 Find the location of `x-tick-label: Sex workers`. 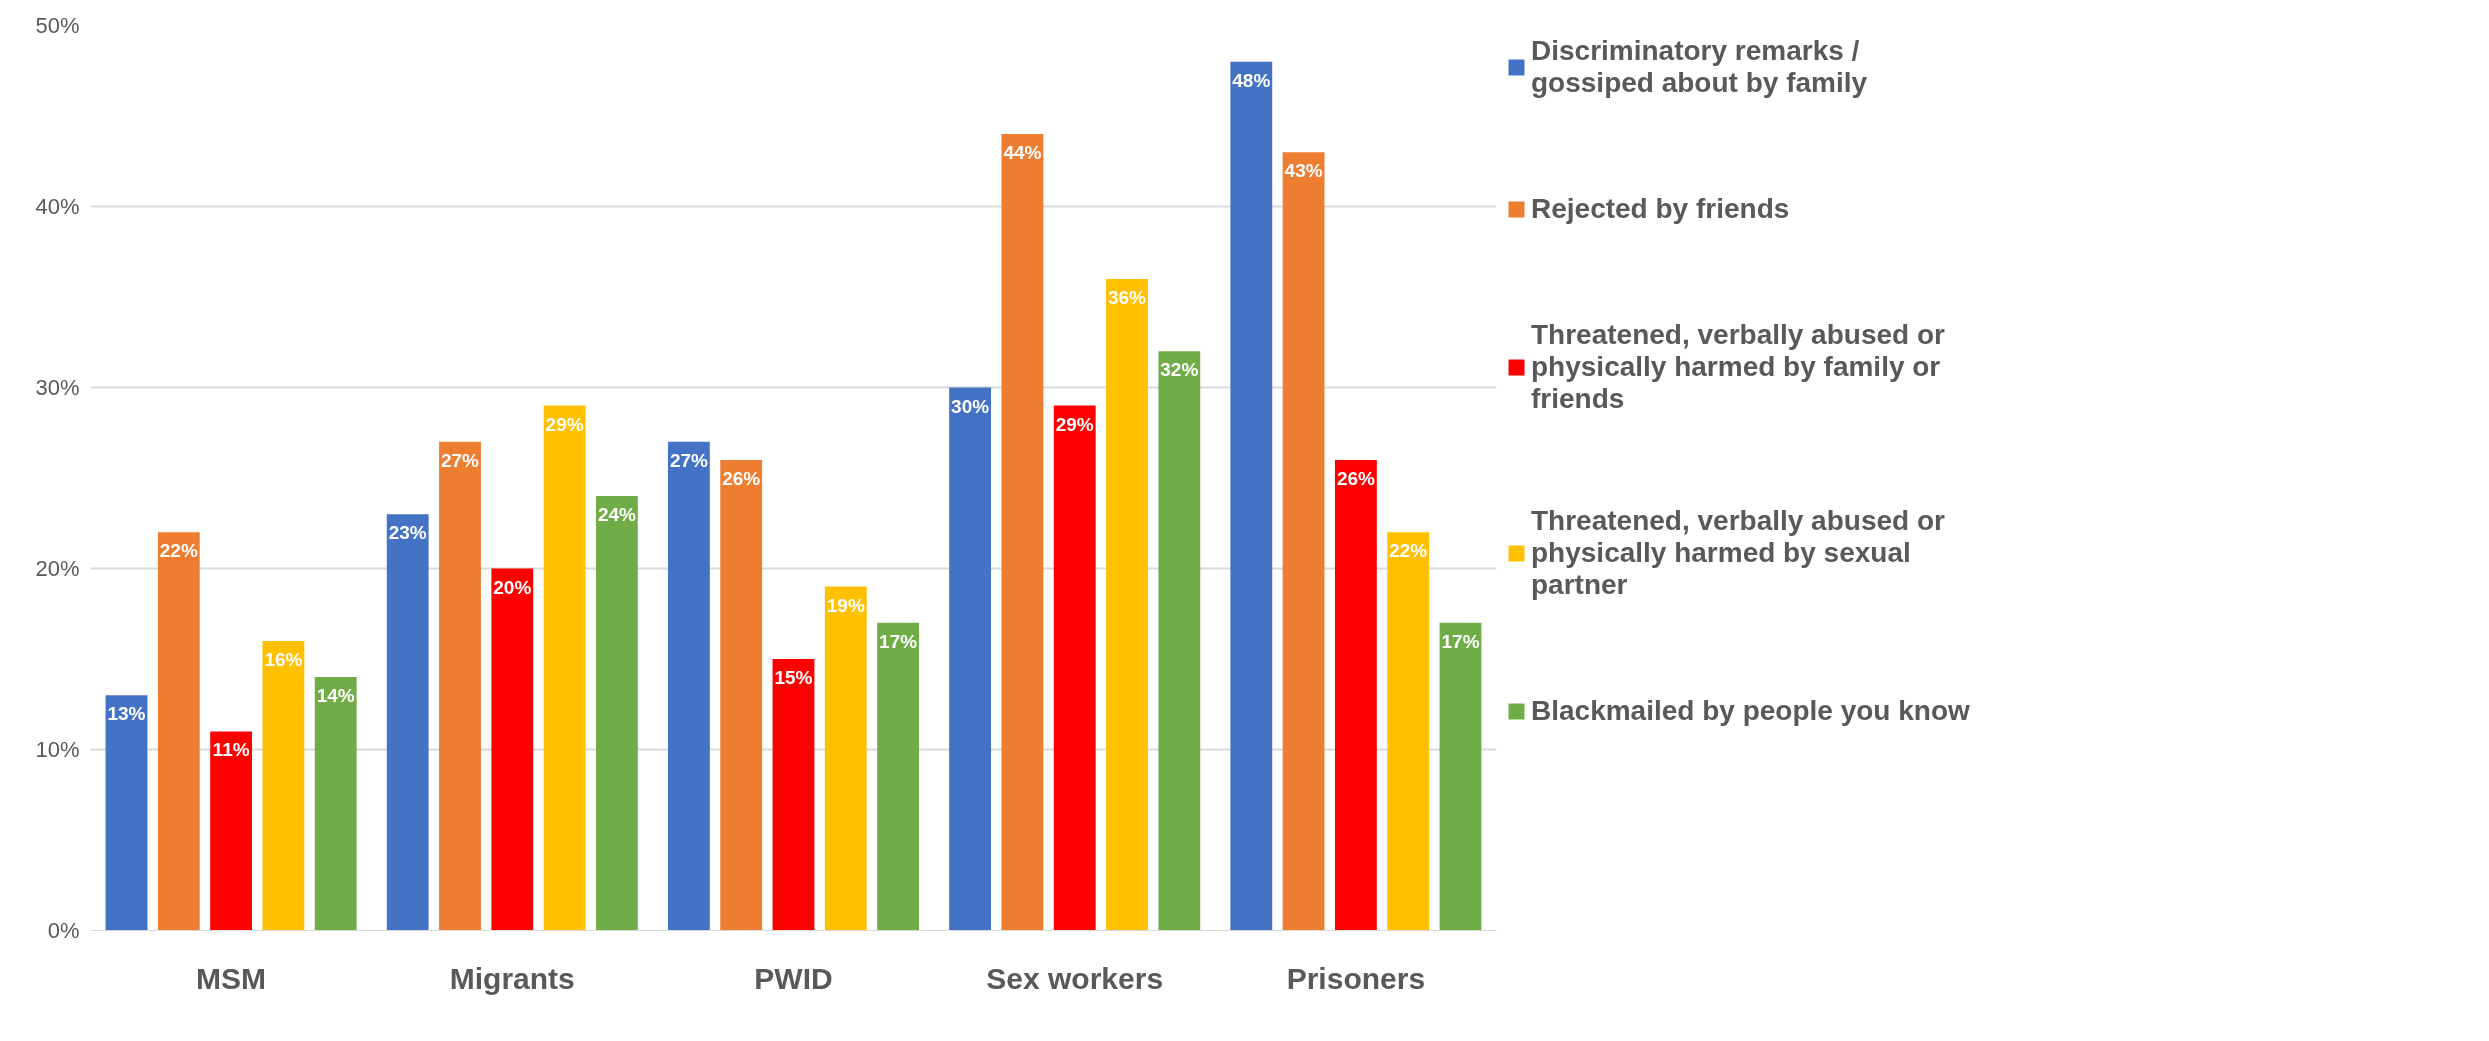

x-tick-label: Sex workers is located at coordinates (1075, 978).